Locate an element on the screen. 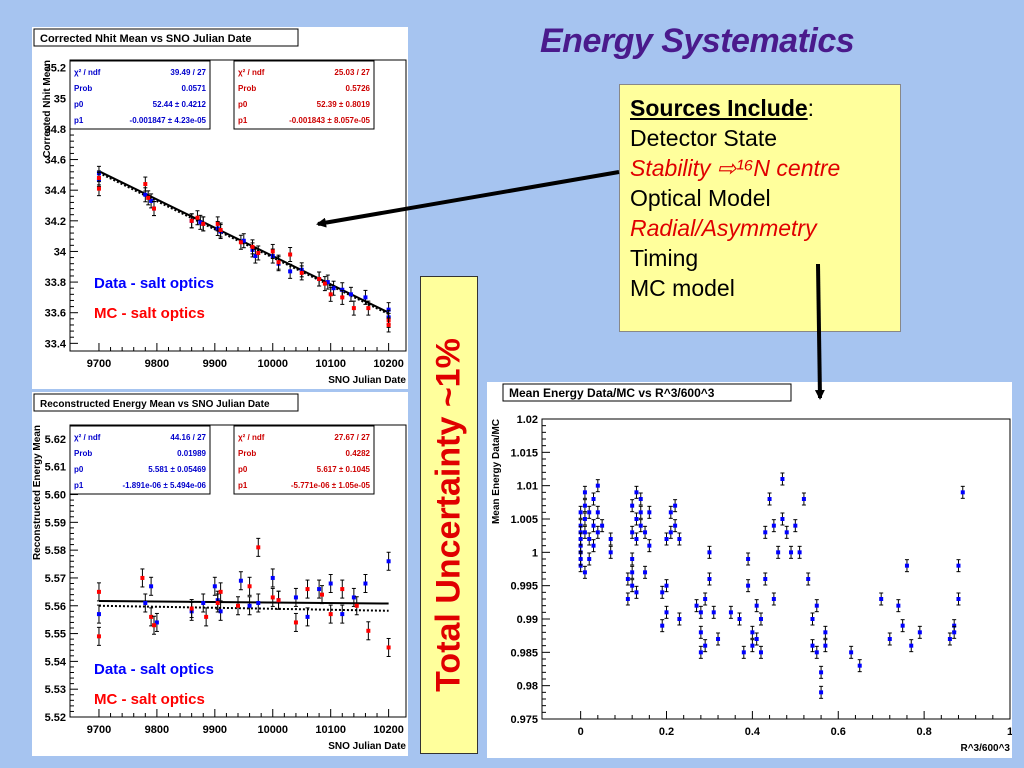 The image size is (1024, 768). y-tick-label: 33.4 is located at coordinates (56, 344).